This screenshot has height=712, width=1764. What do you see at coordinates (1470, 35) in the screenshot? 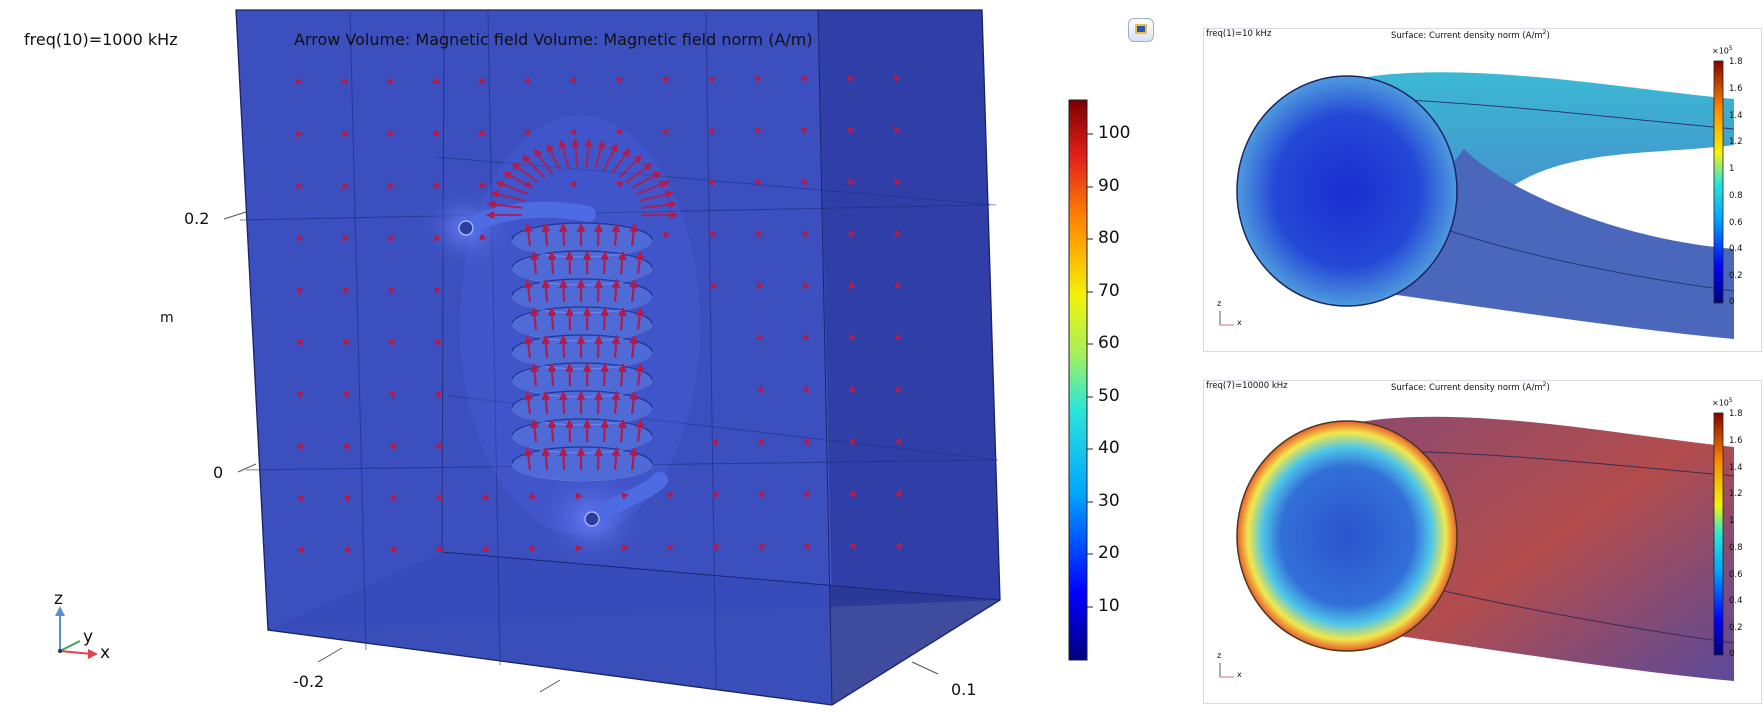
I see `top-plot-title: Surface: Current density norm (A/m2)` at bounding box center [1470, 35].